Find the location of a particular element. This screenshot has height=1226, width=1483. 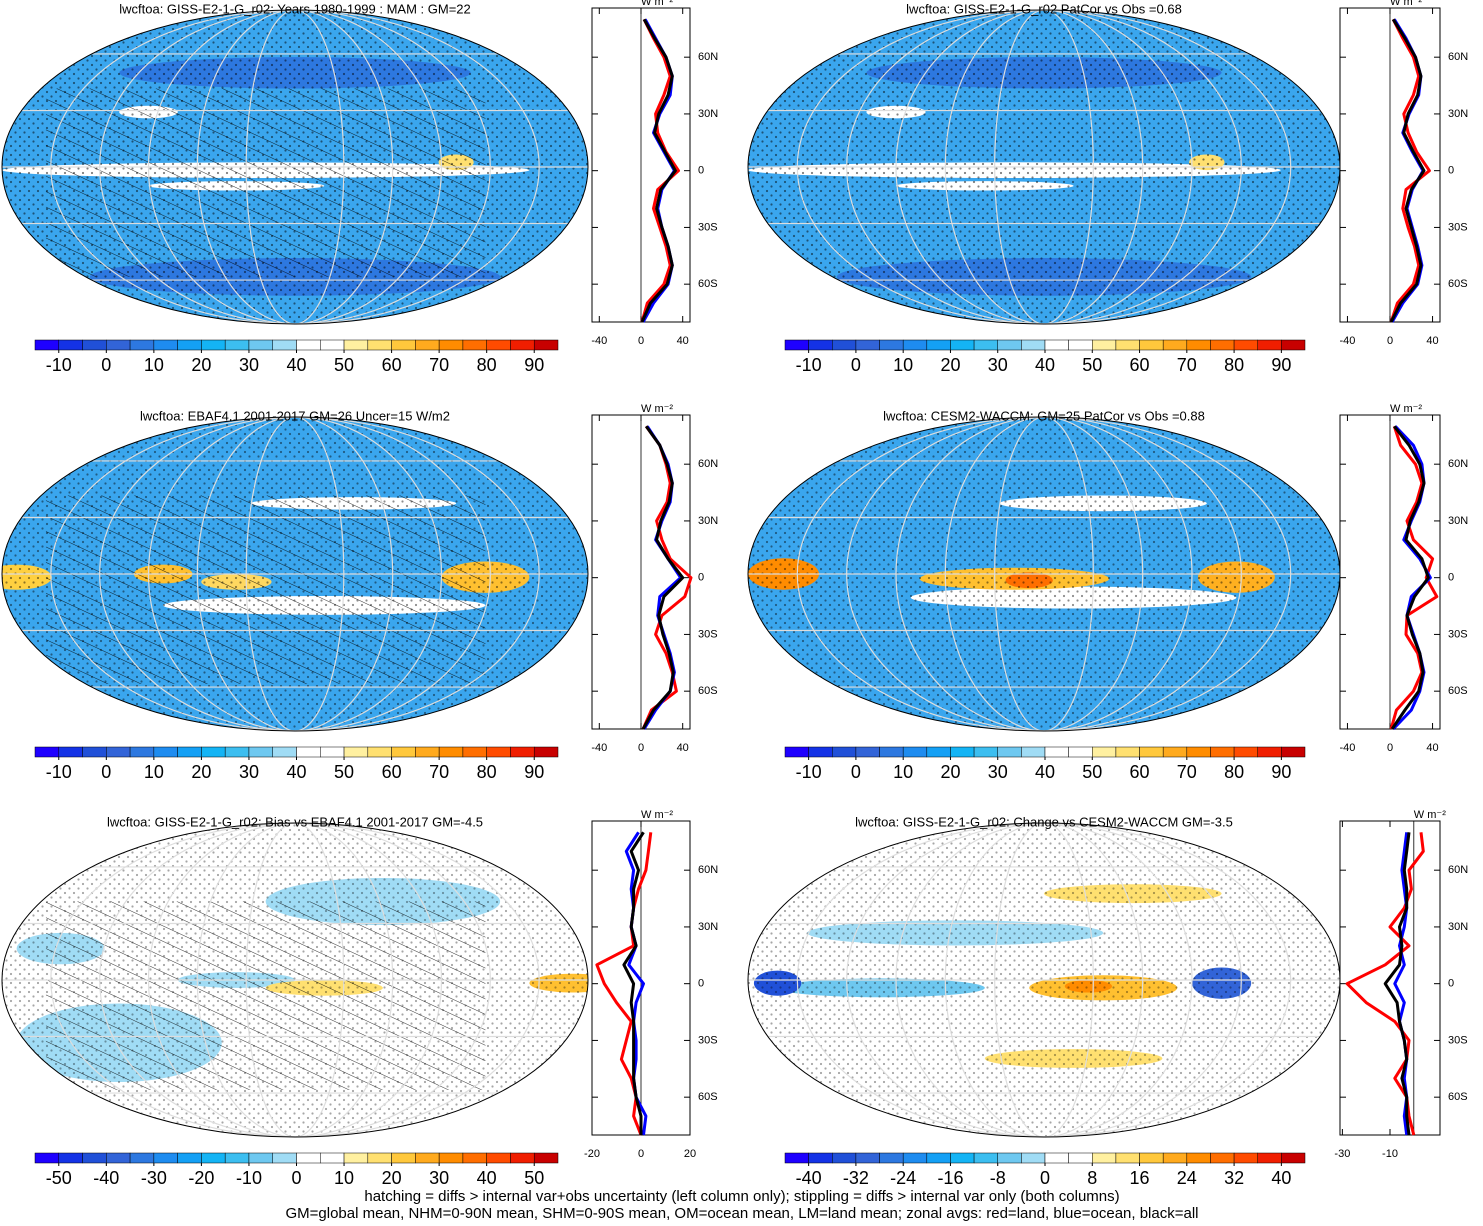

x-tick-label: -30 is located at coordinates (1342, 1154).